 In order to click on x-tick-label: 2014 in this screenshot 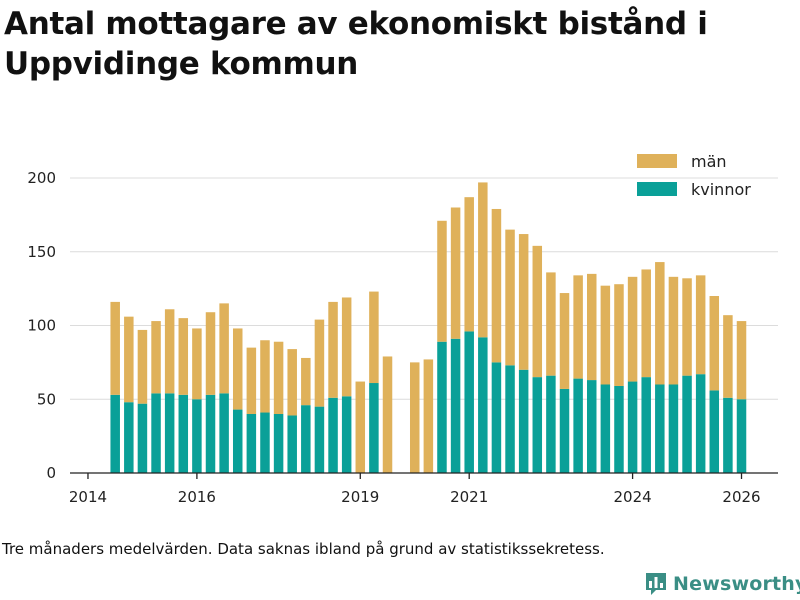, I will do `click(88, 497)`.